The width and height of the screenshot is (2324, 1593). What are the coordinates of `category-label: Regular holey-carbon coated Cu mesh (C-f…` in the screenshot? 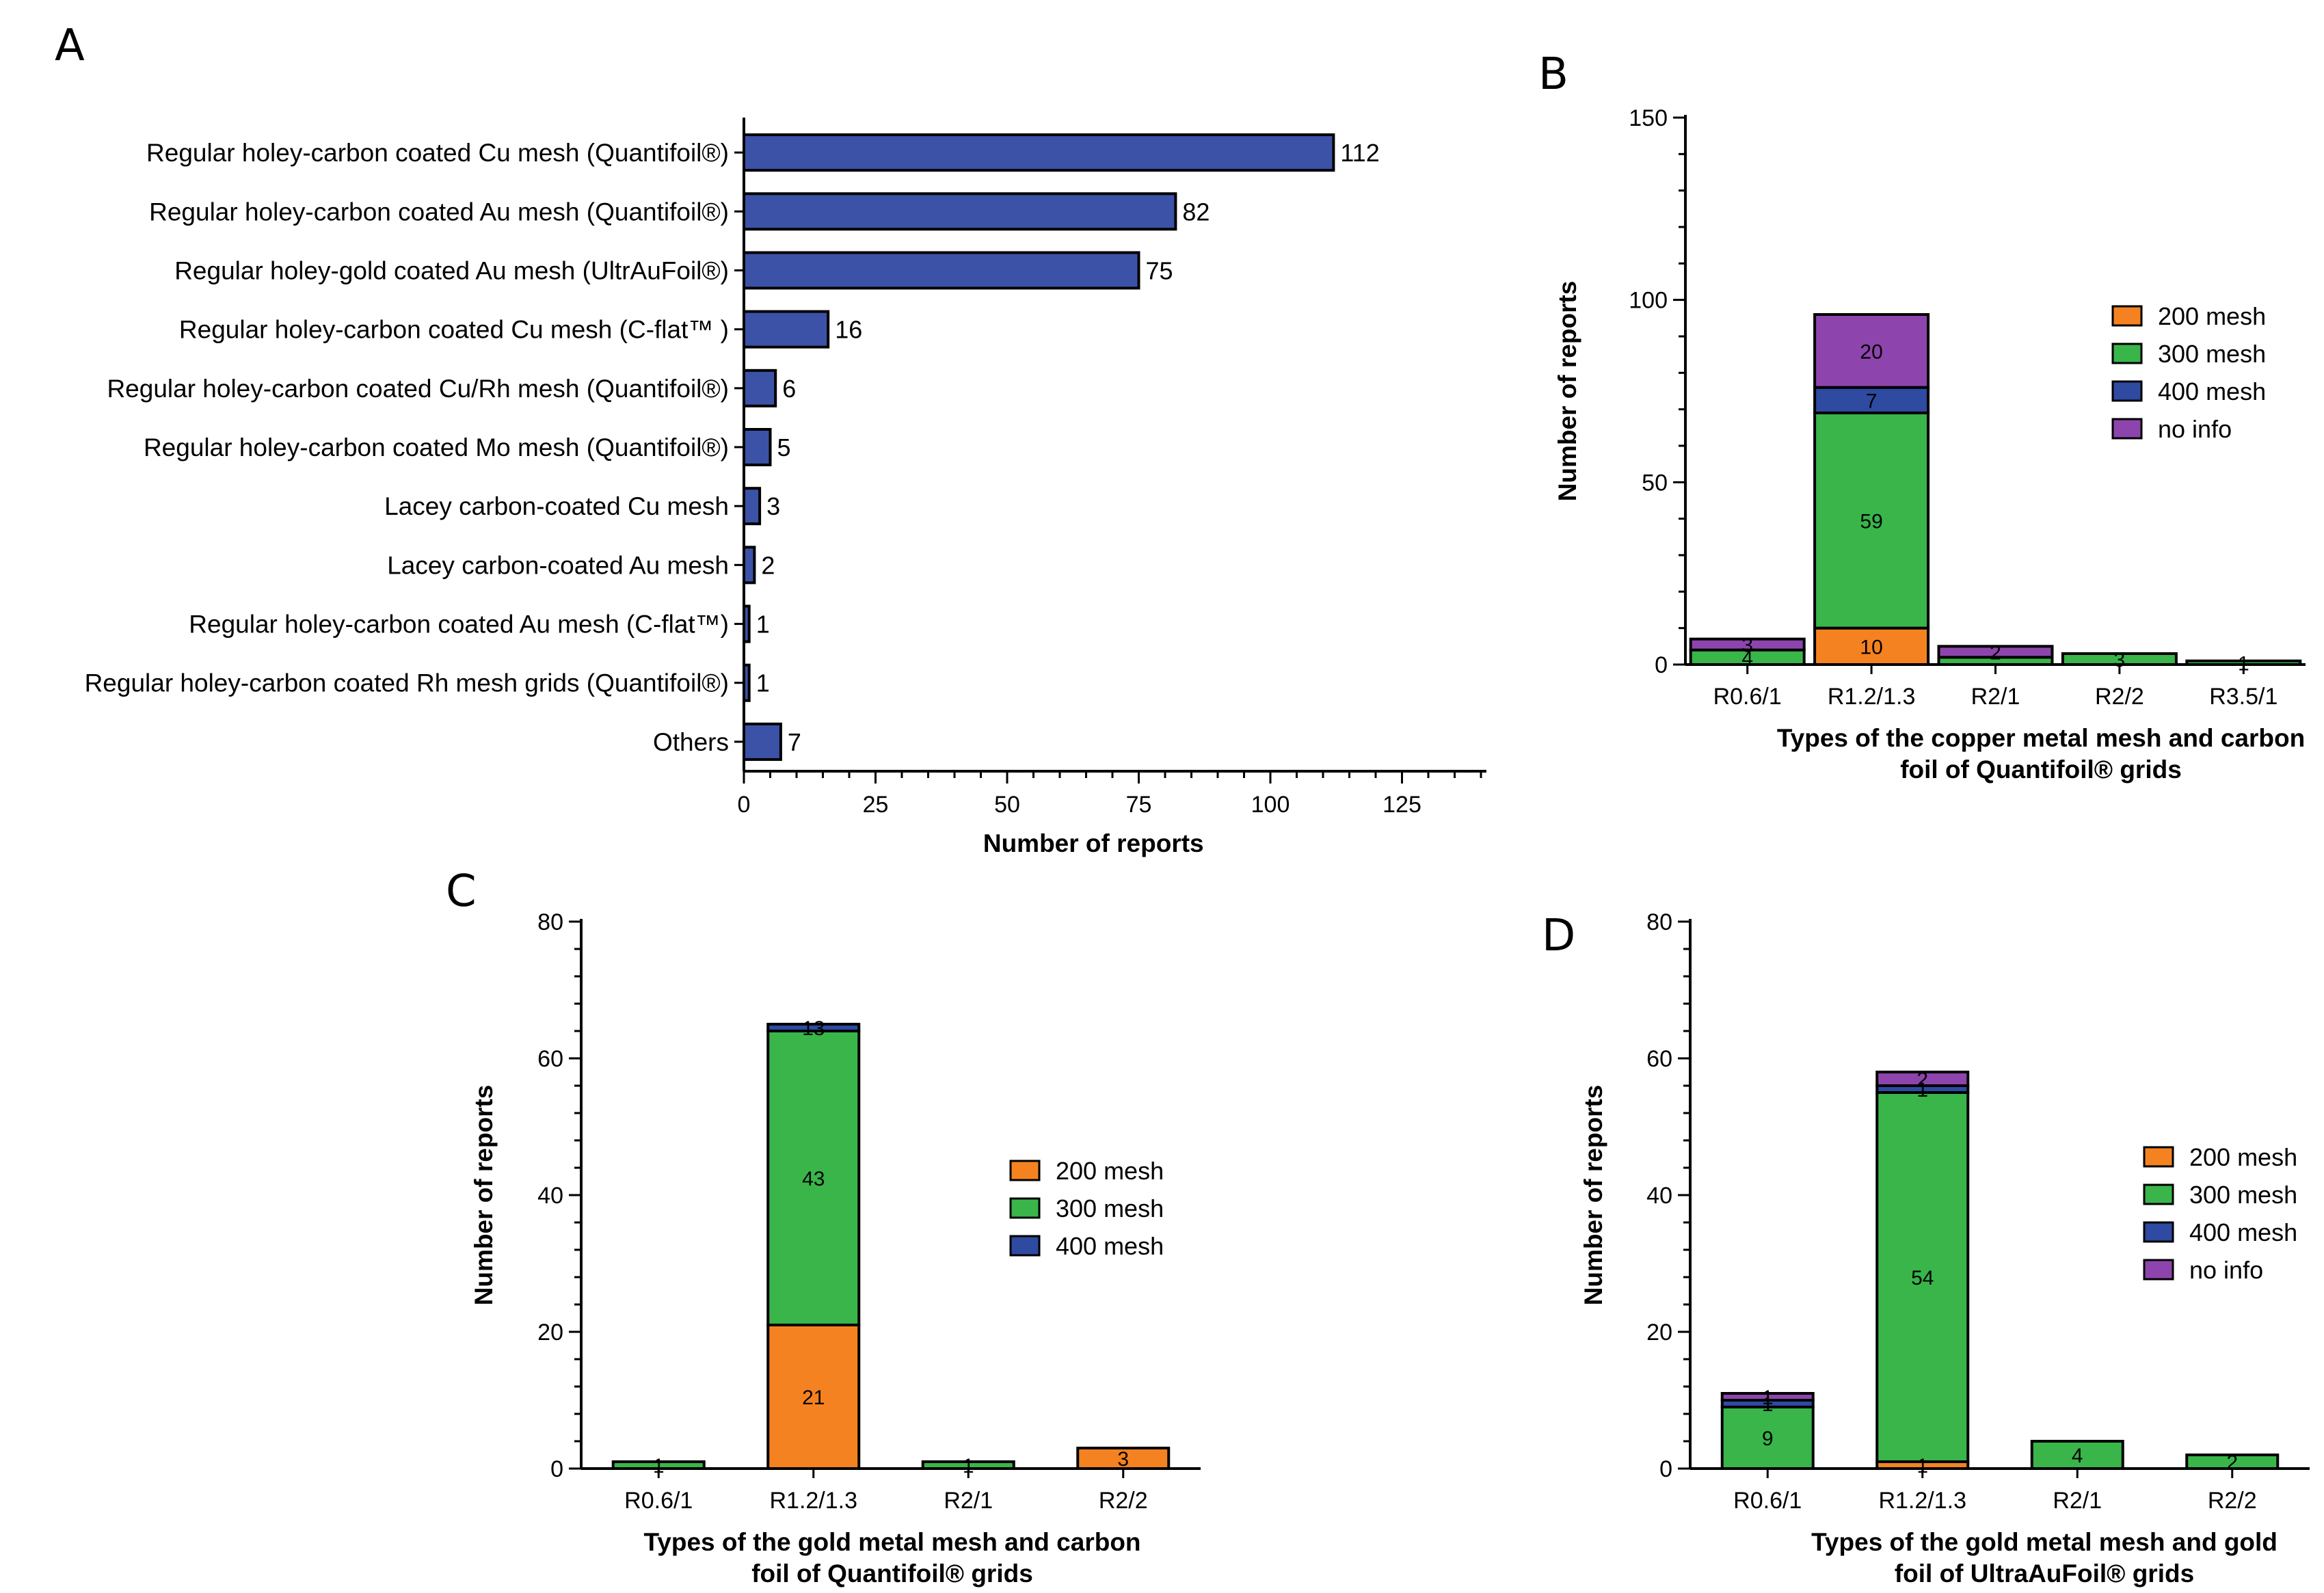 It's located at (454, 330).